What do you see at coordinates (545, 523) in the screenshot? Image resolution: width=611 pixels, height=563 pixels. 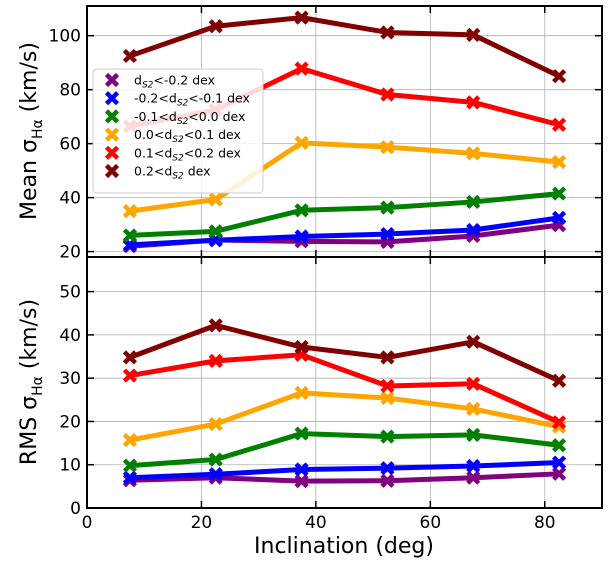 I see `x-tick-label: 80` at bounding box center [545, 523].